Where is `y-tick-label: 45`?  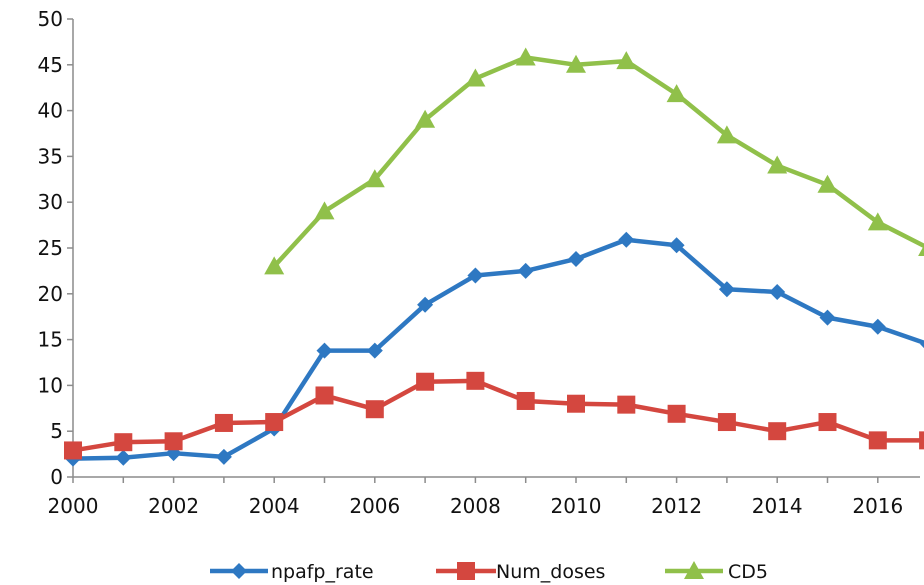
y-tick-label: 45 is located at coordinates (50, 65).